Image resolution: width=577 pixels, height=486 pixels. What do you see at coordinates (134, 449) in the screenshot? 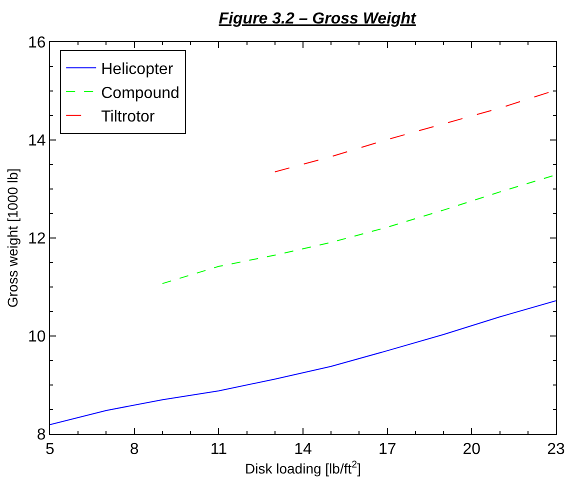
I see `x-tick-label: 8` at bounding box center [134, 449].